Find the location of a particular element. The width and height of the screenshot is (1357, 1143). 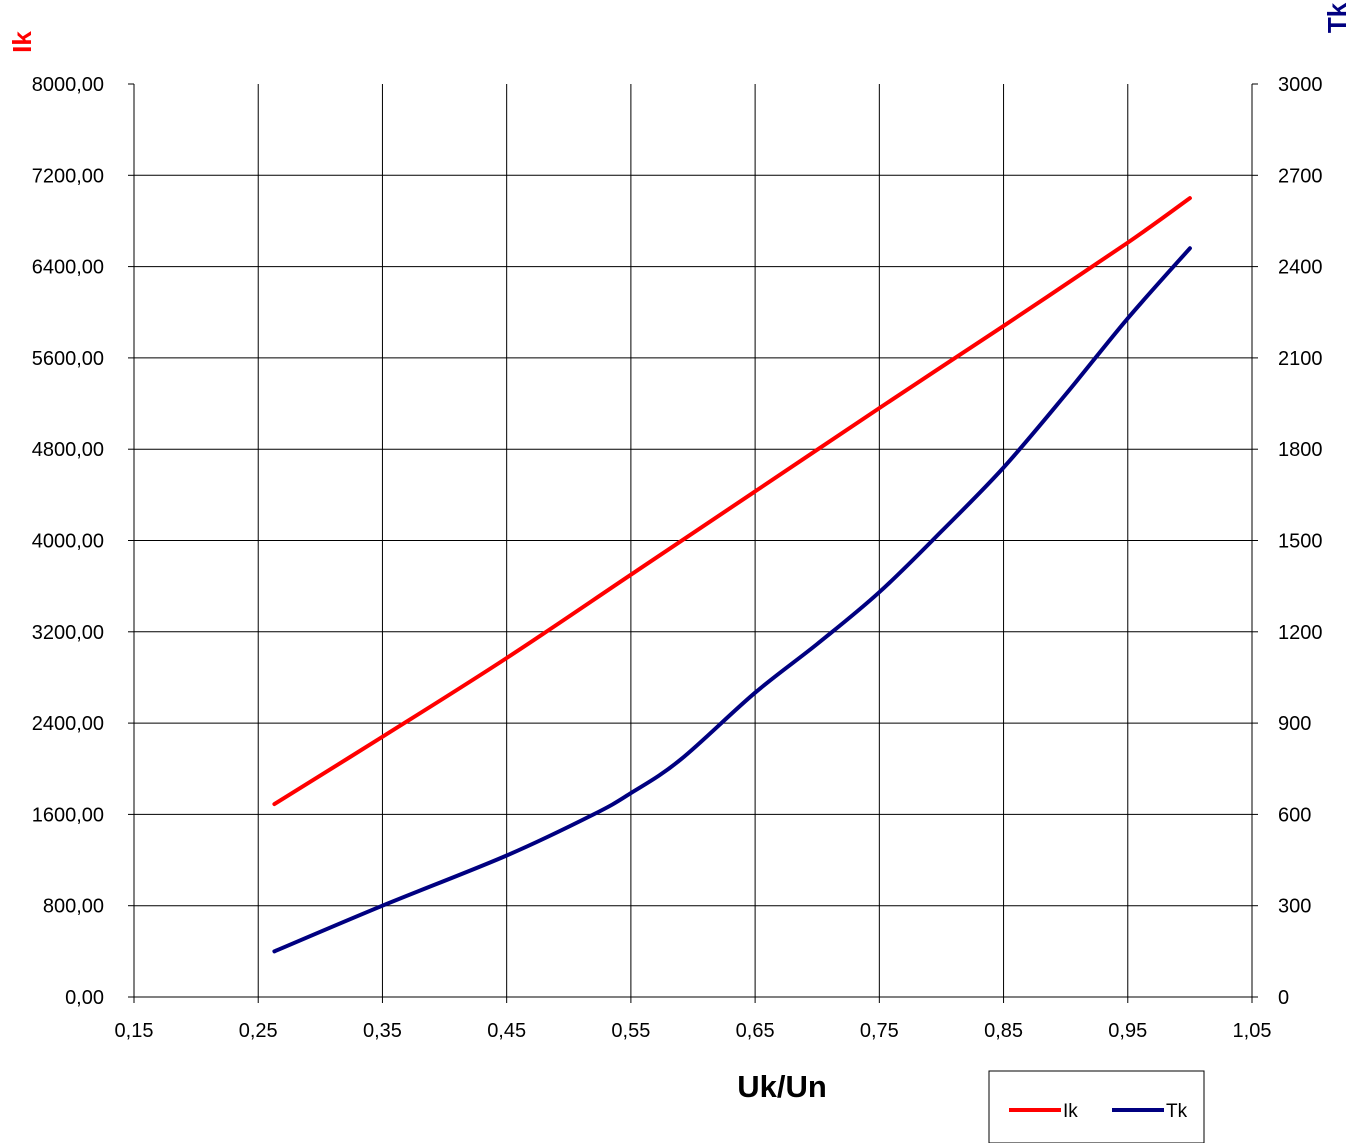

y1-tick-label-0: 0,00 is located at coordinates (84, 998).